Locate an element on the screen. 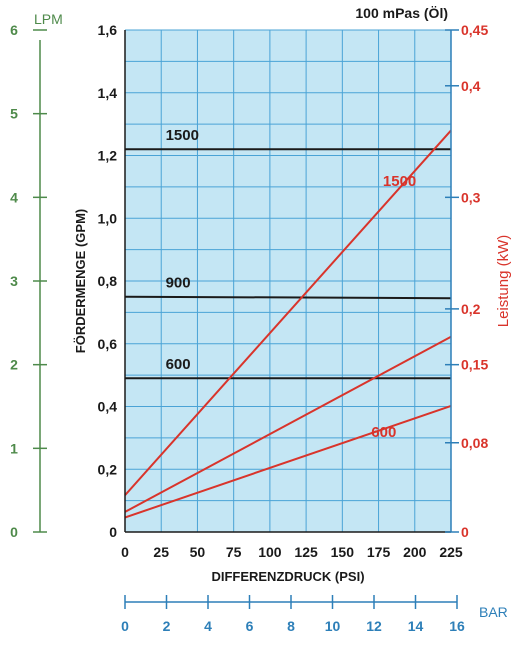 The image size is (517, 649). flow-series-label: 1500 is located at coordinates (182, 135).